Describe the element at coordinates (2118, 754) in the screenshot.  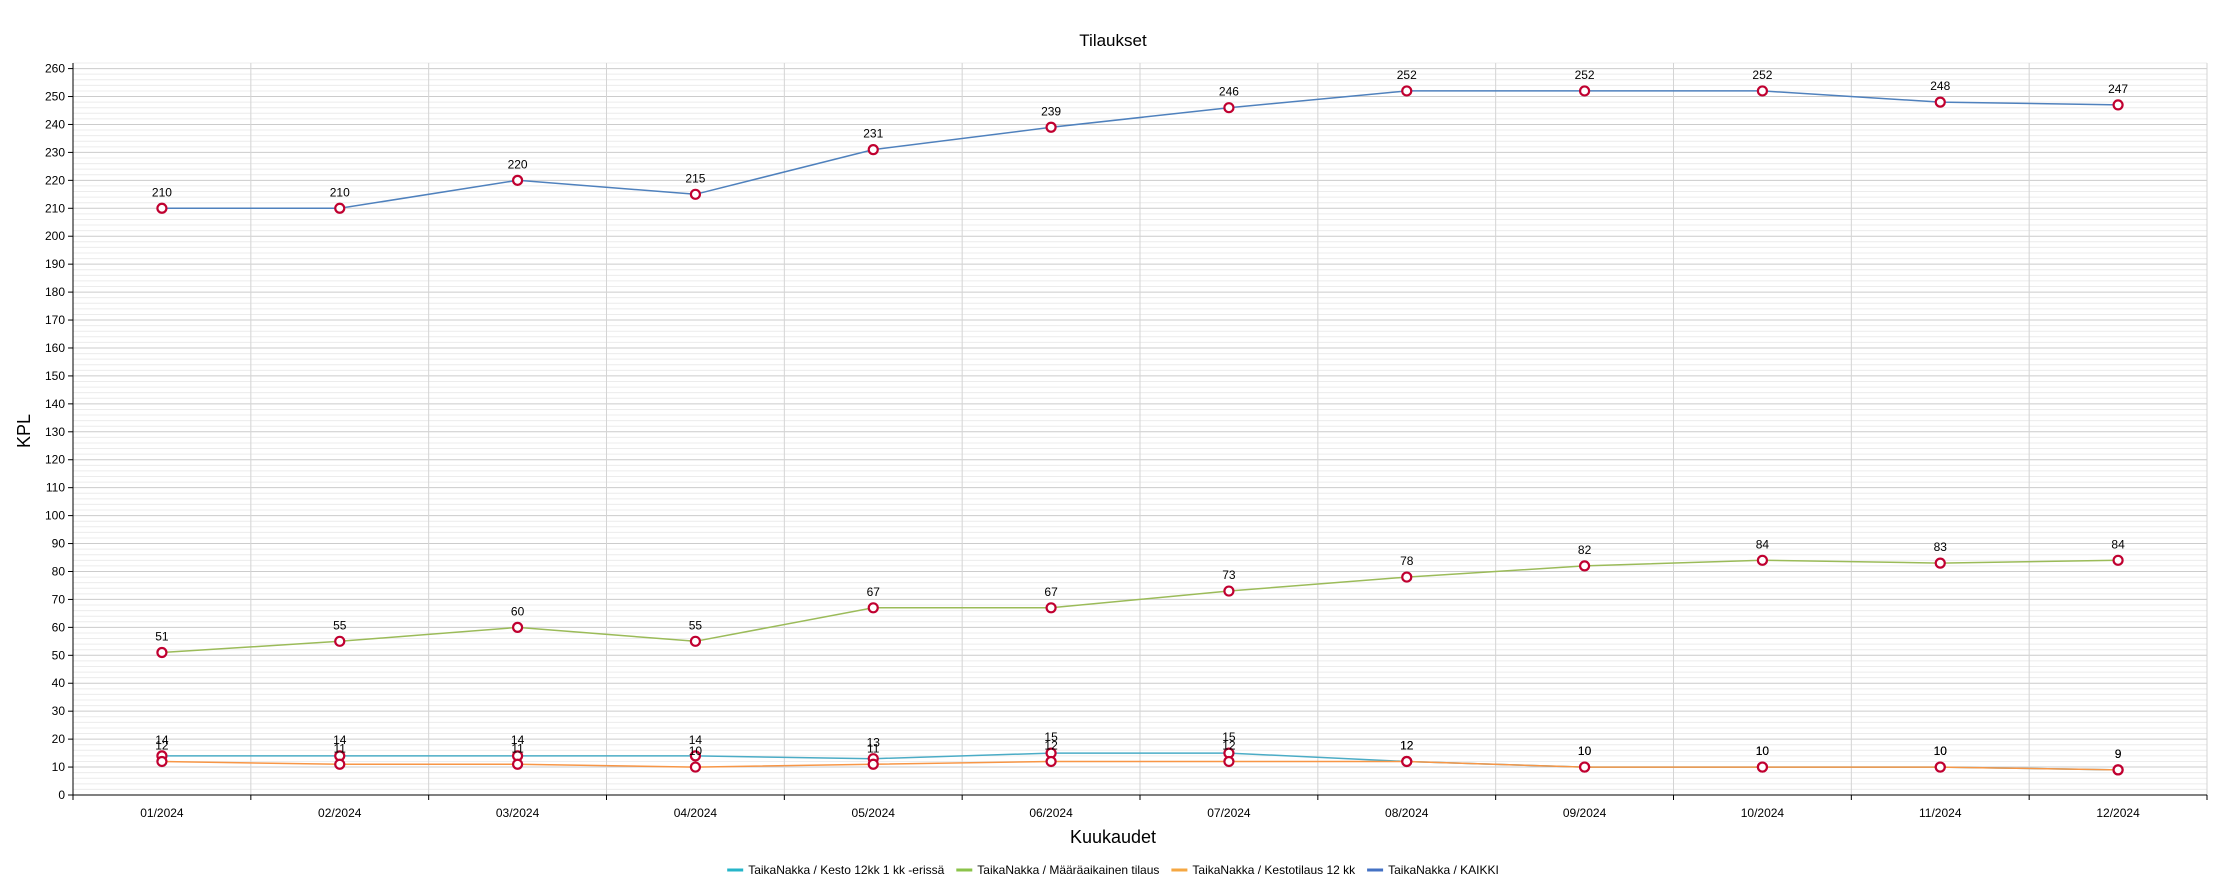
I see `data-label: 9` at that location.